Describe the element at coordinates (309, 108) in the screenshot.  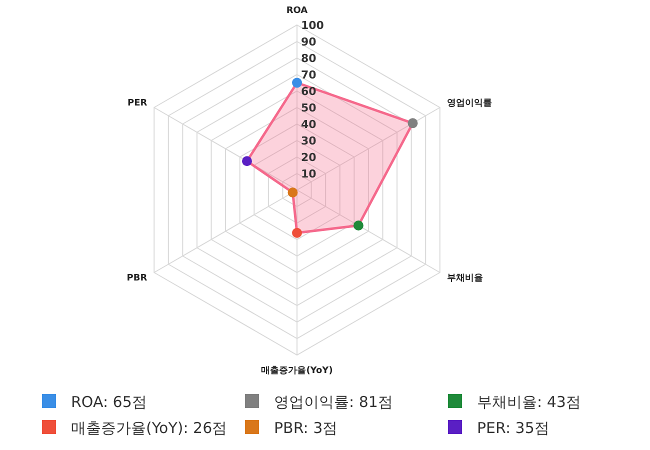
I see `y-tick-label: 50` at that location.